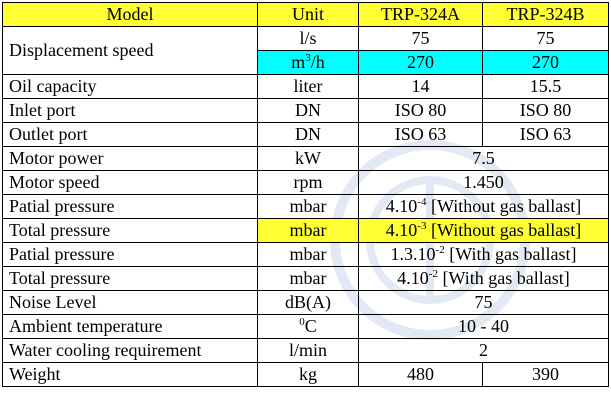  Describe the element at coordinates (308, 38) in the screenshot. I see `unit-cell: l/s` at that location.